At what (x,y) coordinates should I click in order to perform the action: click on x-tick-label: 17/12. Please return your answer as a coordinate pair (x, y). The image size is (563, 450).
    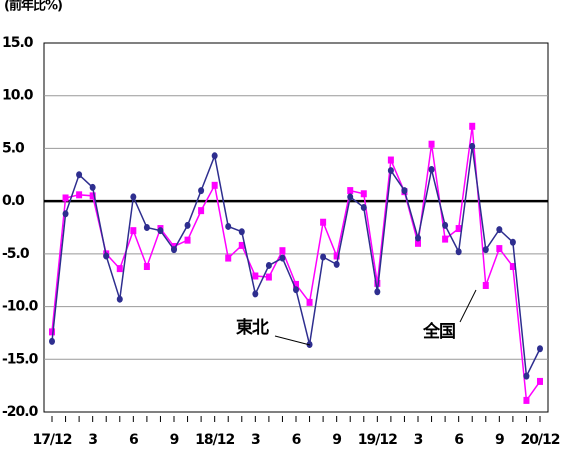
    Looking at the image, I should click on (51, 440).